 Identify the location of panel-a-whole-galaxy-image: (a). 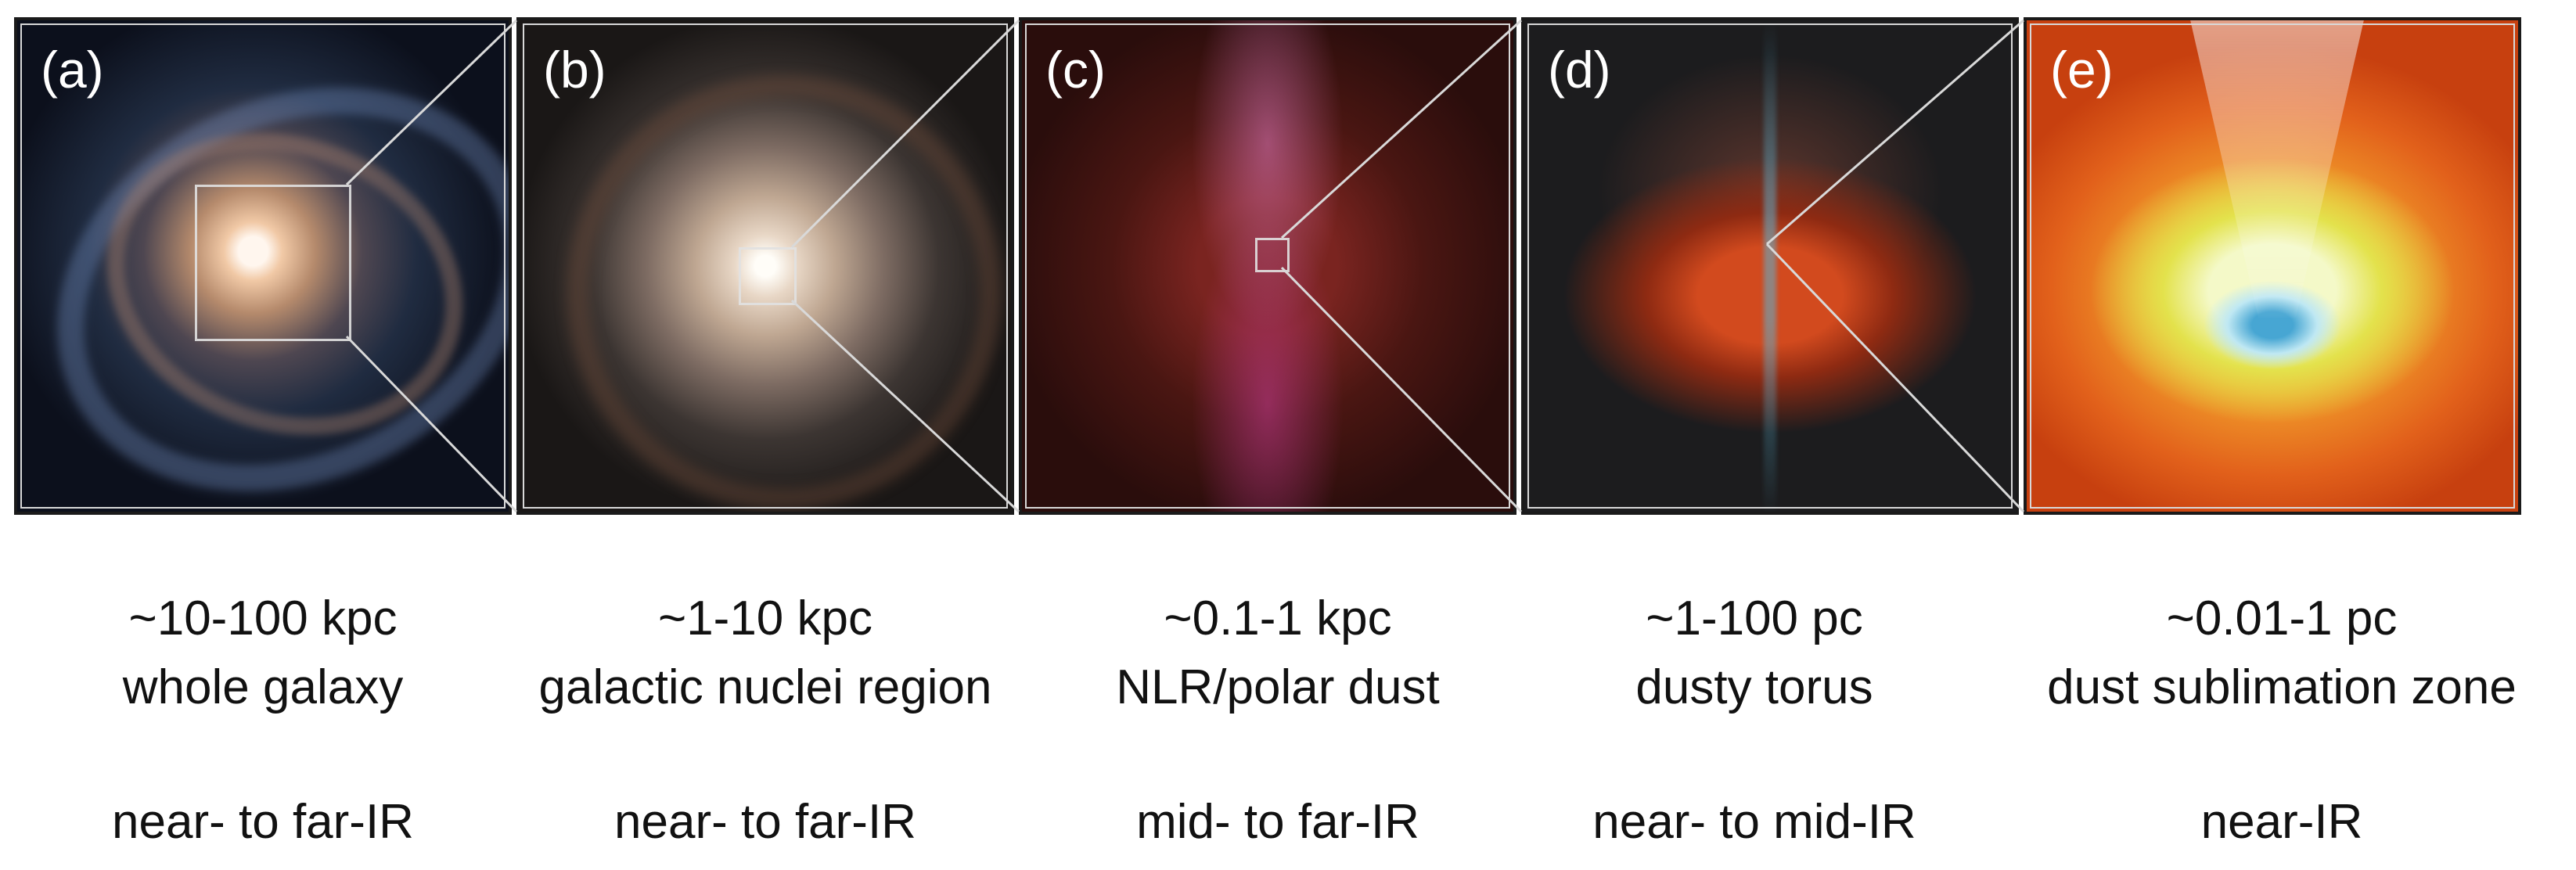
(263, 266).